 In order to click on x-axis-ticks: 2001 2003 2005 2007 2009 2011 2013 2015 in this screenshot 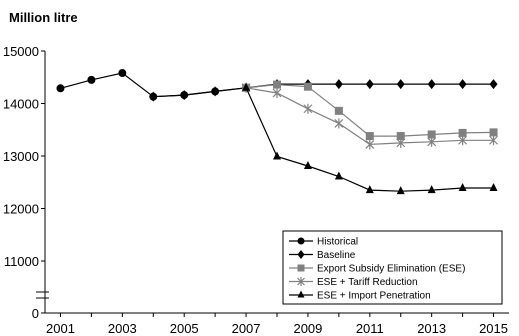, I will do `click(277, 324)`.